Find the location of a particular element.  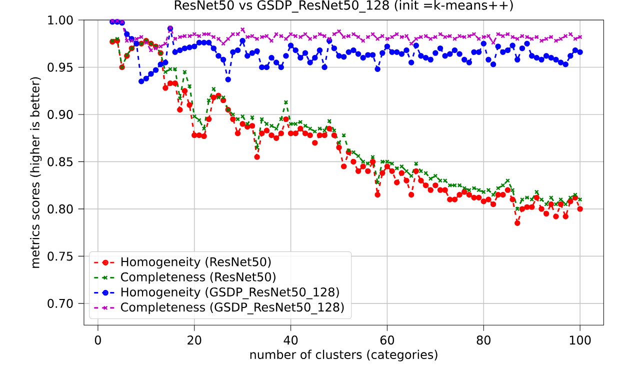

x-axis-title: number of clusters (categories) is located at coordinates (344, 356).